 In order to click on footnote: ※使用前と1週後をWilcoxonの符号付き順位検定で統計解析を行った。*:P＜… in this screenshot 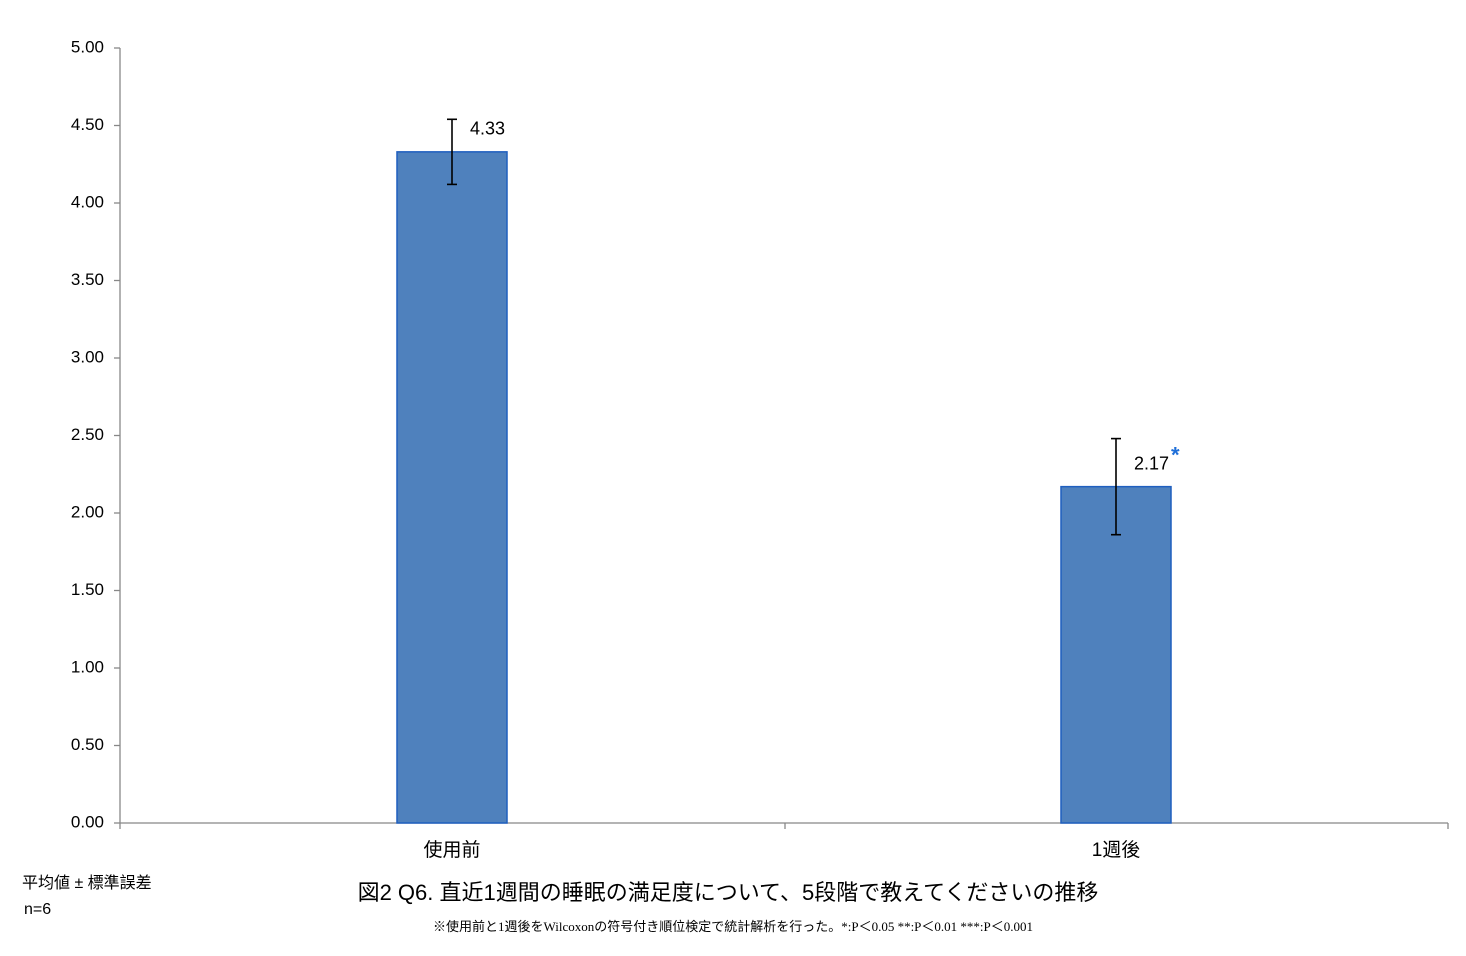, I will do `click(733, 926)`.